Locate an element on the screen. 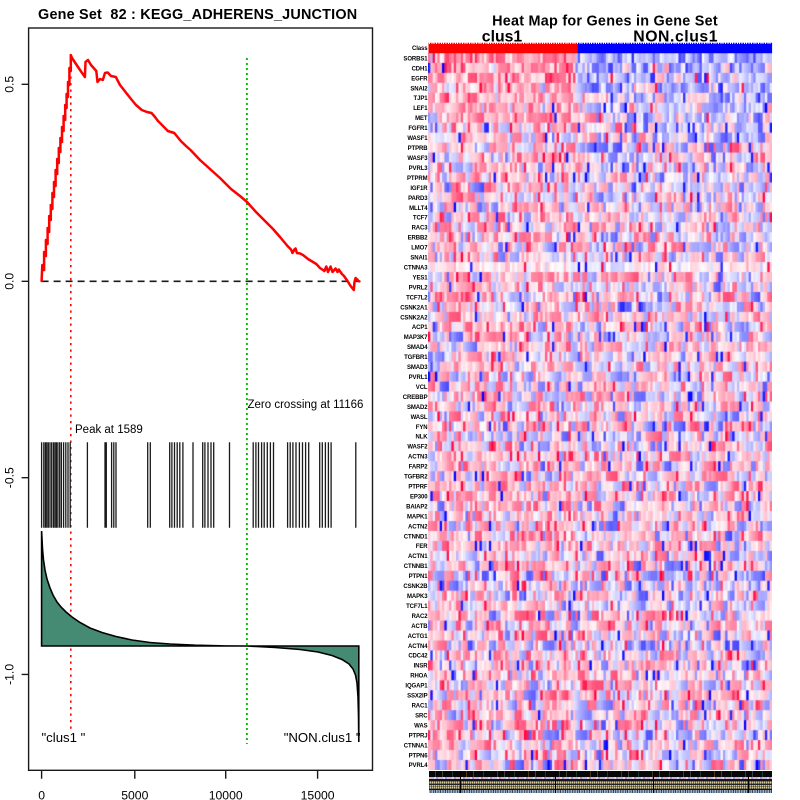 The height and width of the screenshot is (800, 800). svg-text: NON.clus1 is located at coordinates (675, 37).